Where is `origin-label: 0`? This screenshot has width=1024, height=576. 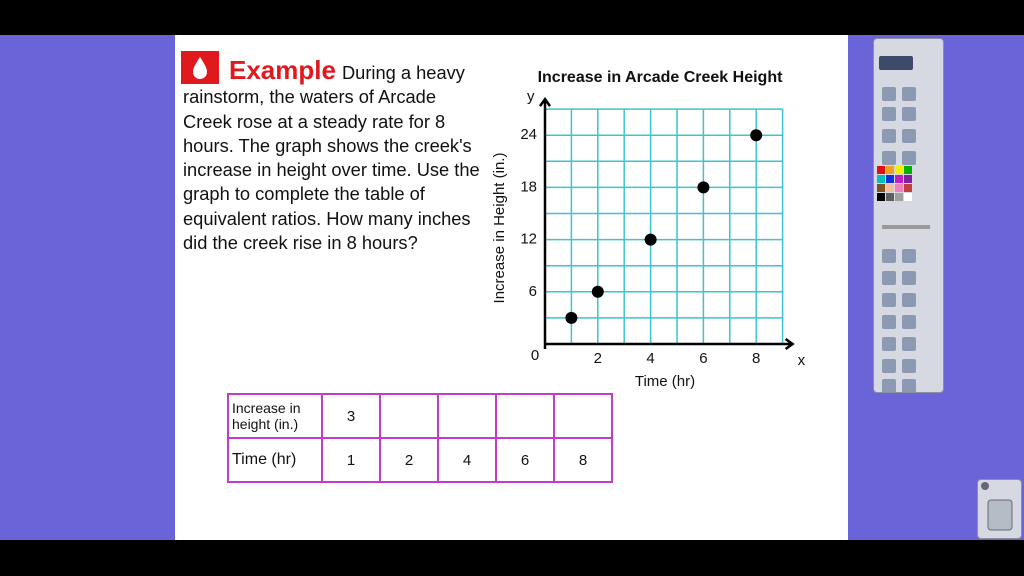 origin-label: 0 is located at coordinates (535, 355).